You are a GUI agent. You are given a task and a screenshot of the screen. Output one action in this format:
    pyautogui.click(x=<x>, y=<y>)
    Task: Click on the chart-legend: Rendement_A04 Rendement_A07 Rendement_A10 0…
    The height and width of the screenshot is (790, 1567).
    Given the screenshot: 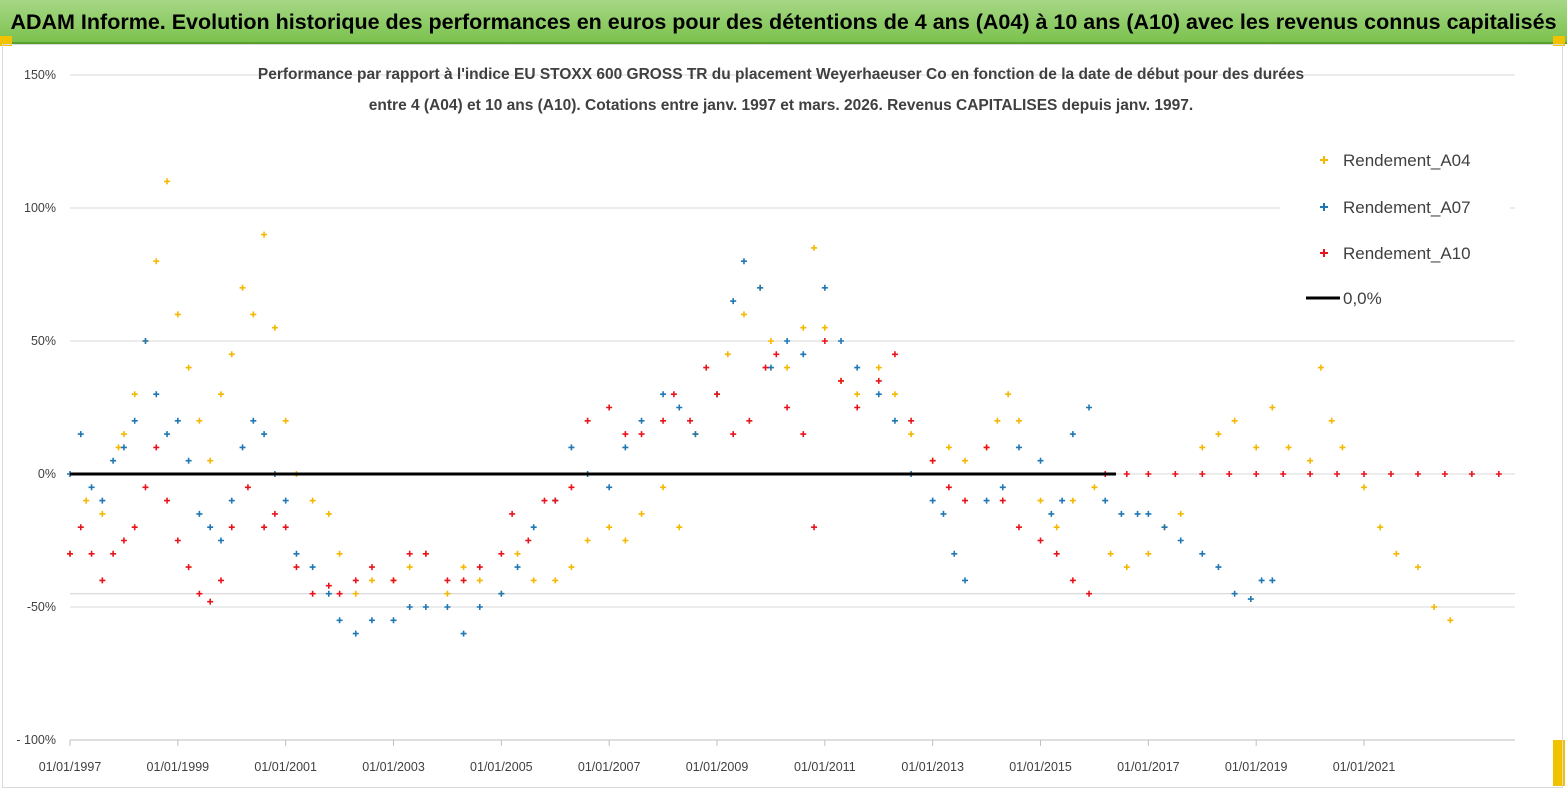 What is the action you would take?
    pyautogui.click(x=1395, y=230)
    